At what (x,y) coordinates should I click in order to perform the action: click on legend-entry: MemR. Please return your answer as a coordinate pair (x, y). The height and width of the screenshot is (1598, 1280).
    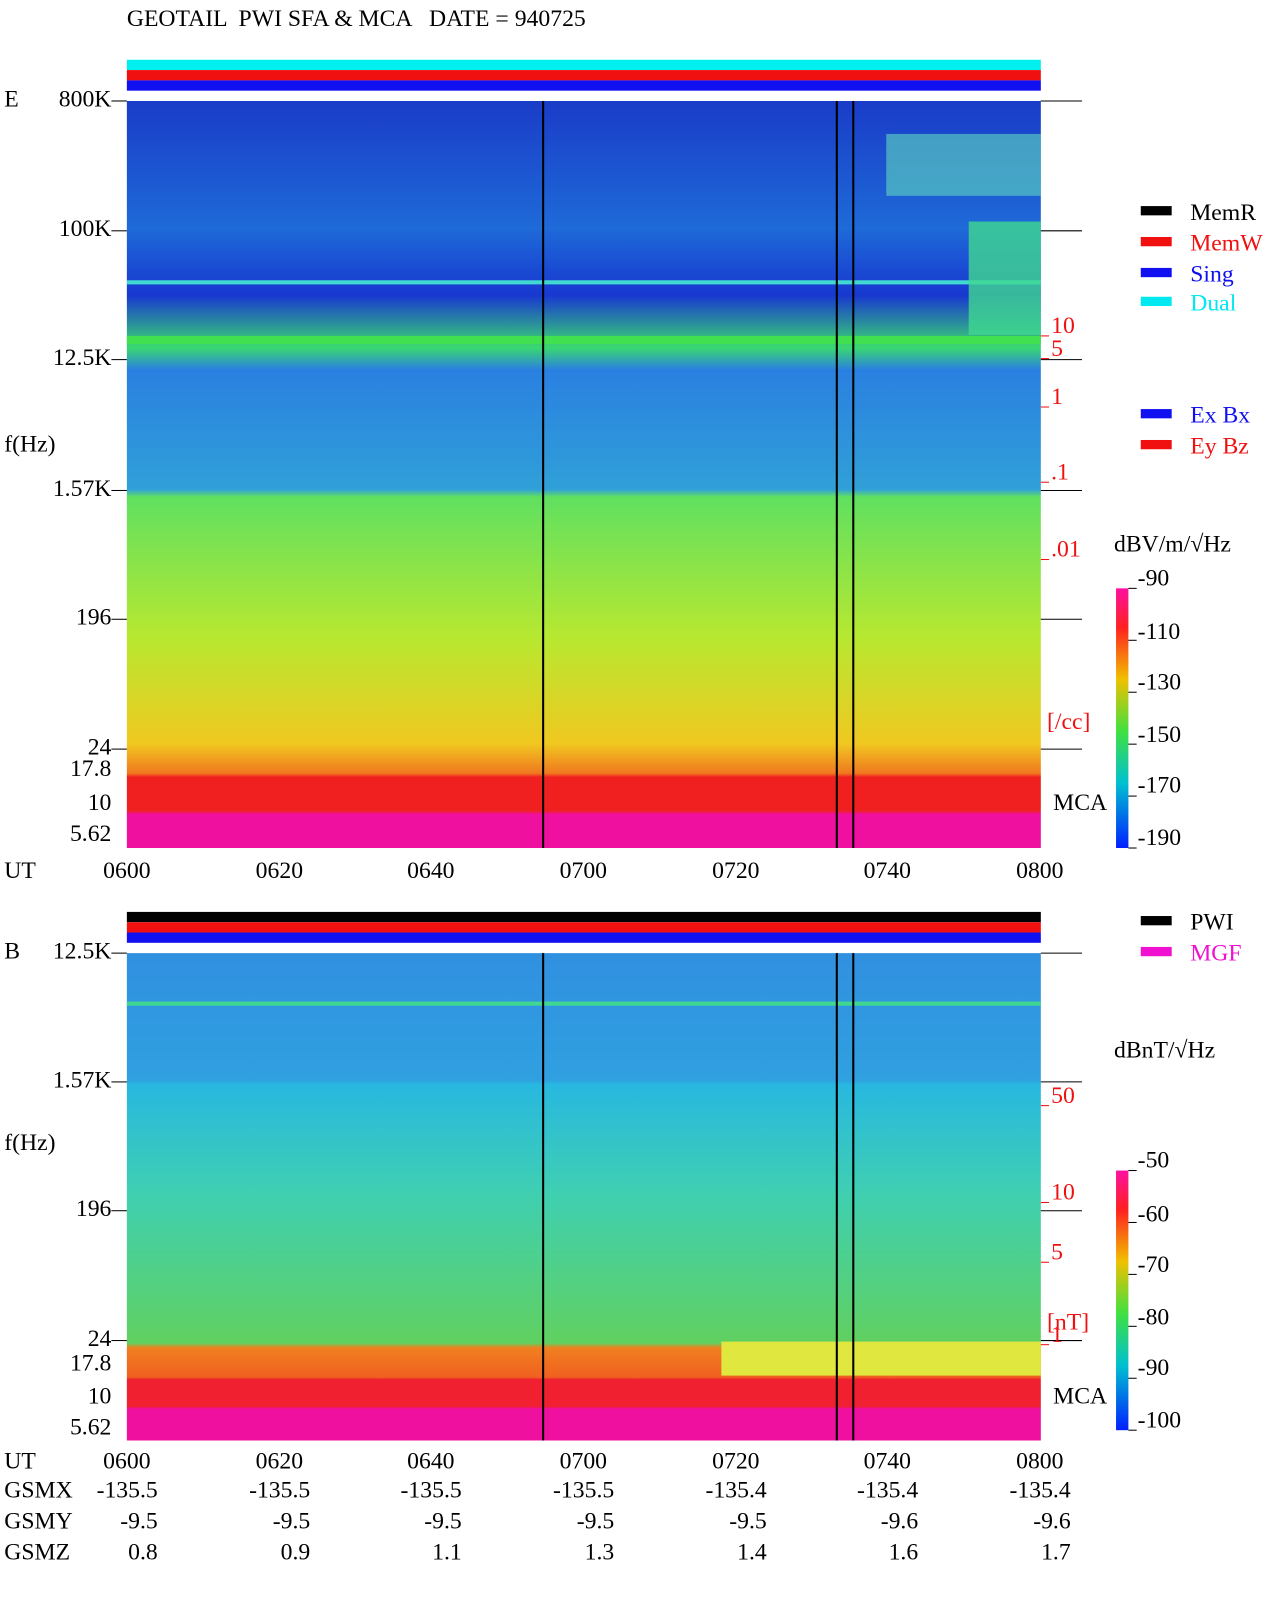
    Looking at the image, I should click on (1223, 213).